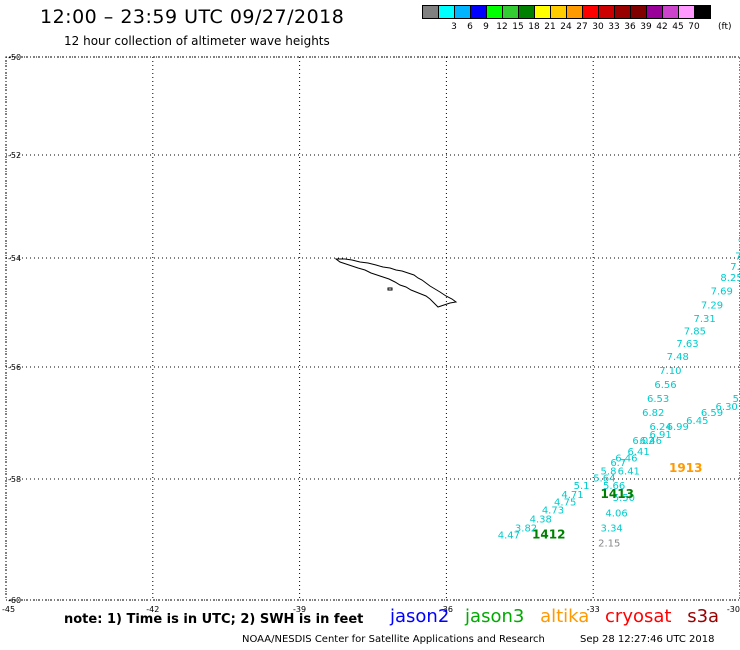 The width and height of the screenshot is (740, 650). Describe the element at coordinates (446, 609) in the screenshot. I see `longitude-label: -36` at that location.